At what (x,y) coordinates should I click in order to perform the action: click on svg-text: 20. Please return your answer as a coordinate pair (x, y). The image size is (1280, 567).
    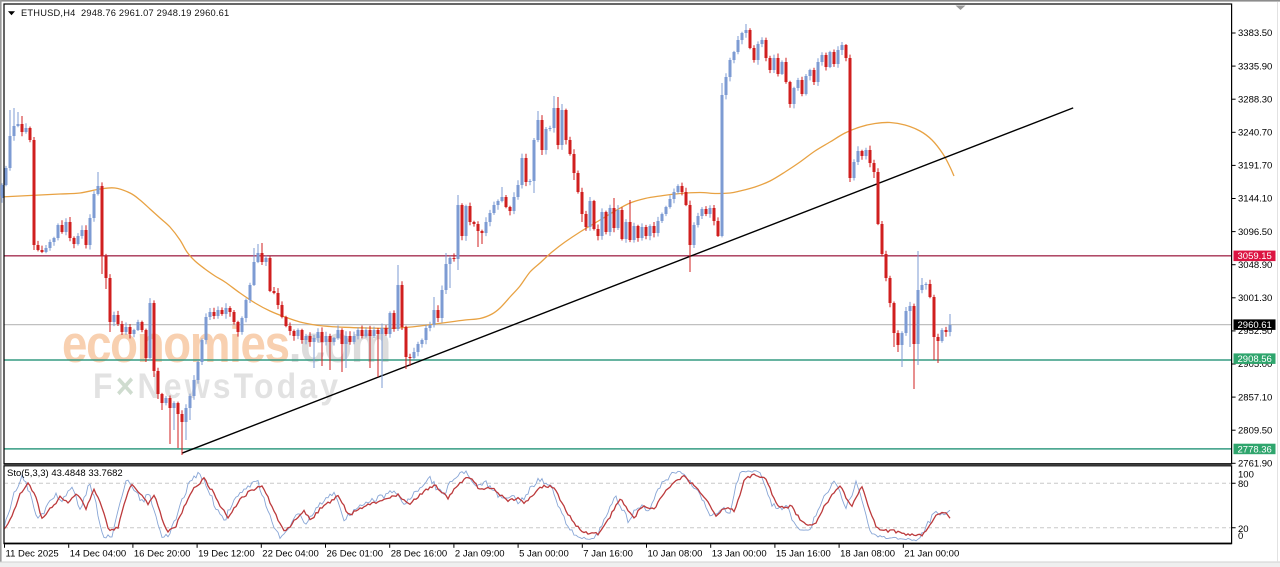
    Looking at the image, I should click on (1243, 529).